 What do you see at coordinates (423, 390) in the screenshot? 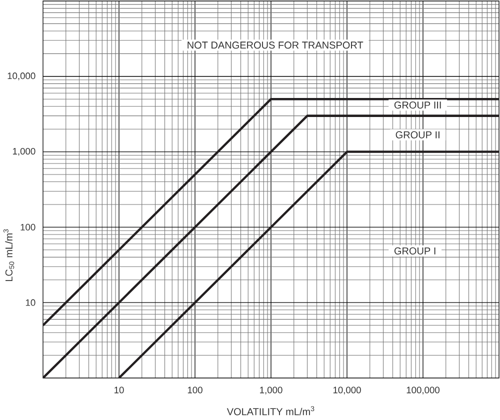
I see `x-tick-label: 100,000` at bounding box center [423, 390].